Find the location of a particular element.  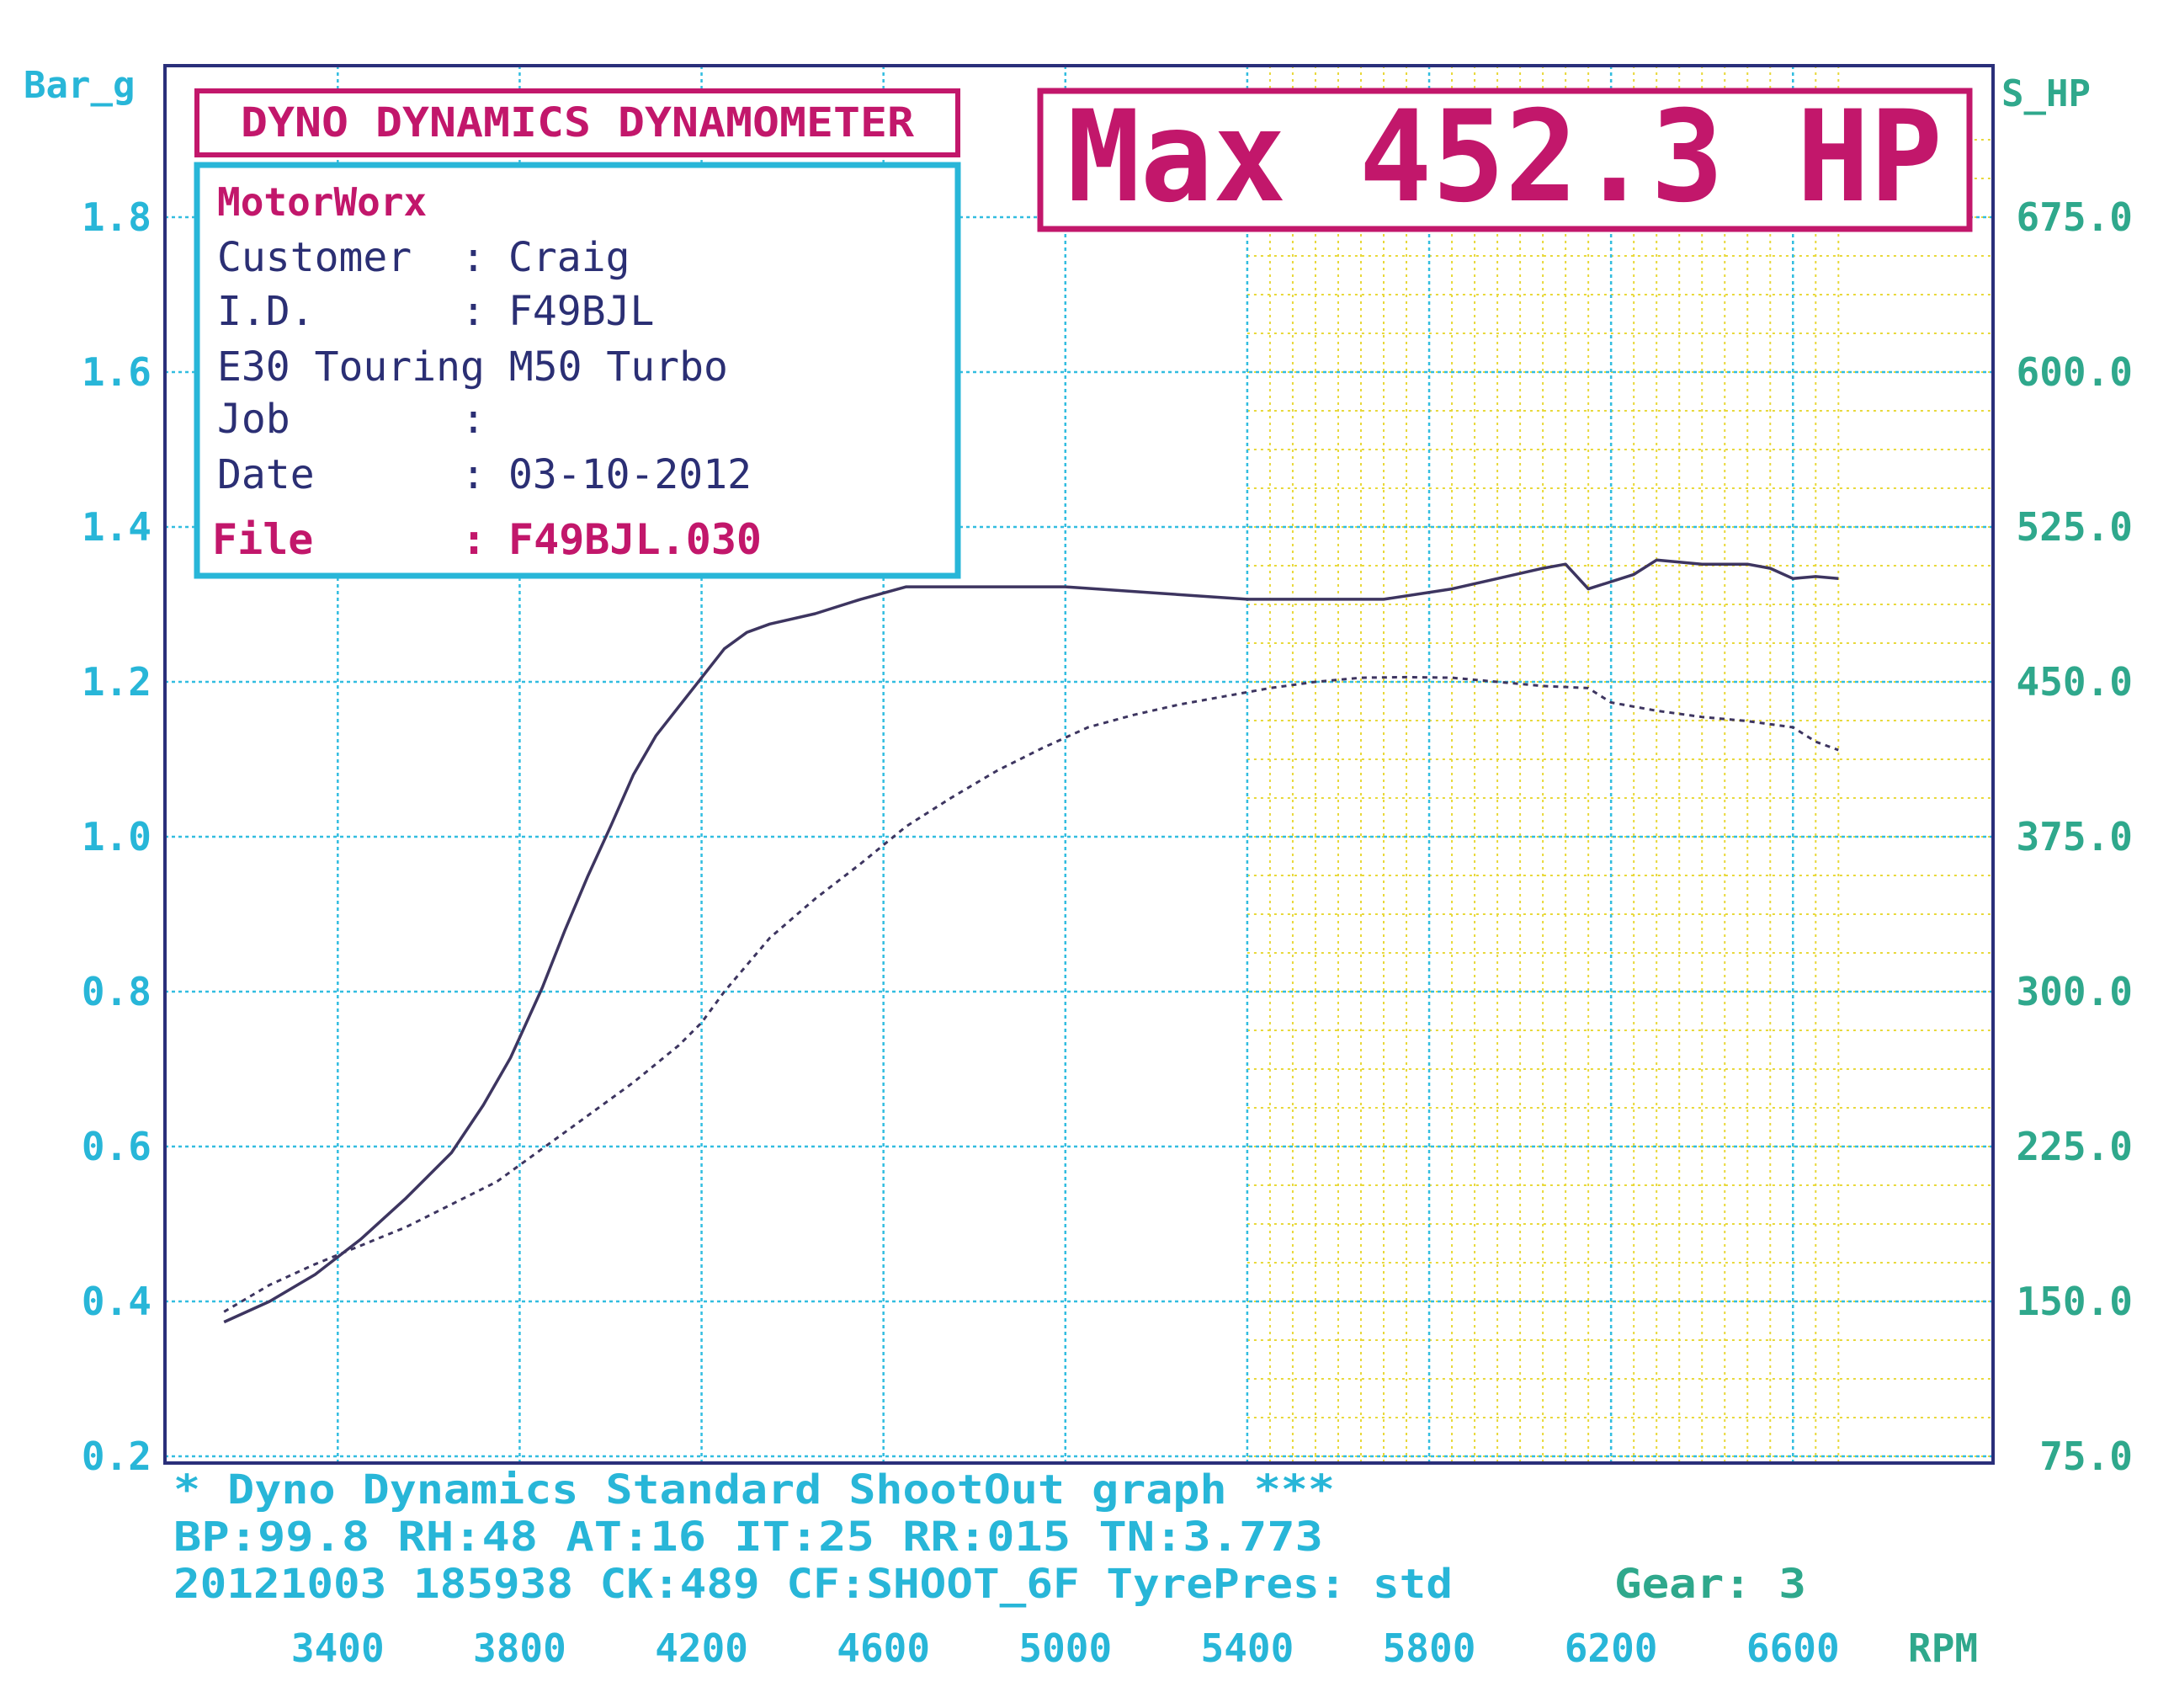

max-hp-box is located at coordinates (1505, 160).